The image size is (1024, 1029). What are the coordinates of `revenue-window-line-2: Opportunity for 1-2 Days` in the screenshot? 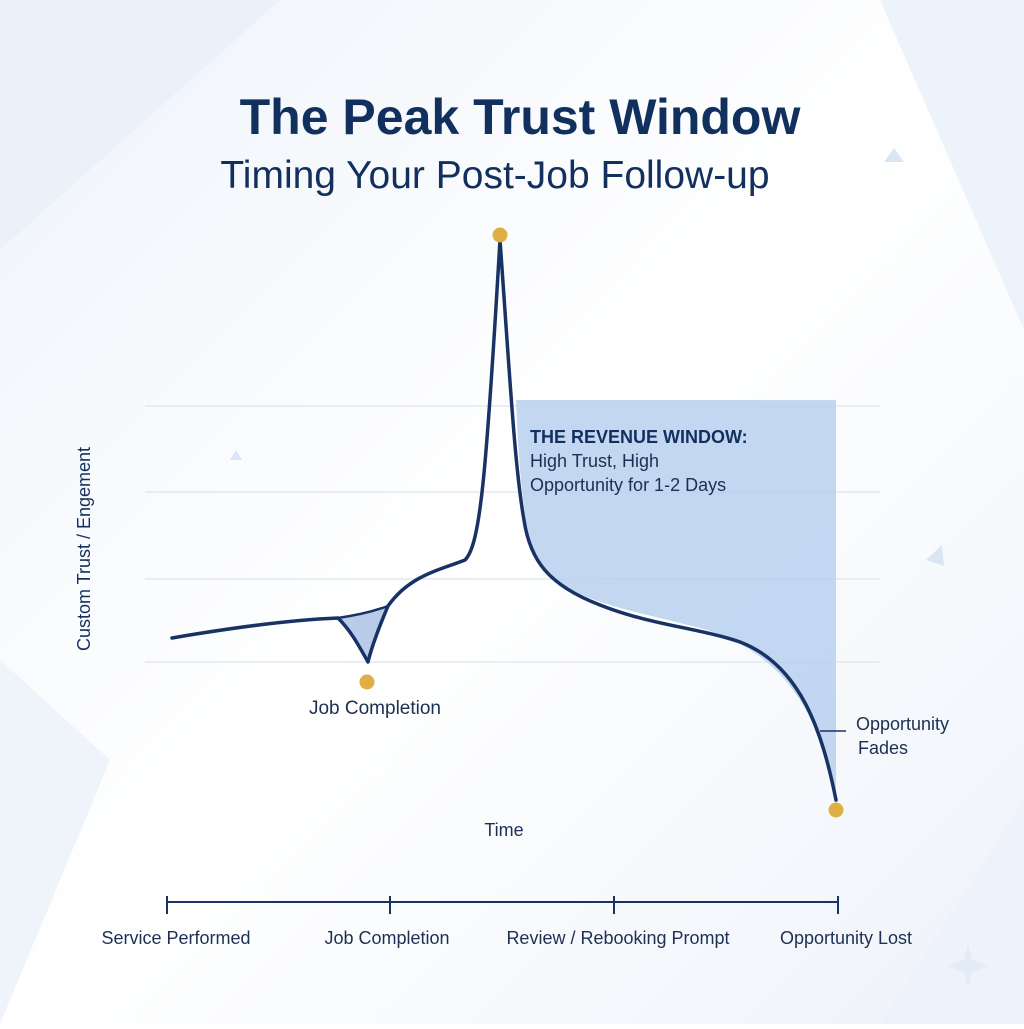 It's located at (628, 485).